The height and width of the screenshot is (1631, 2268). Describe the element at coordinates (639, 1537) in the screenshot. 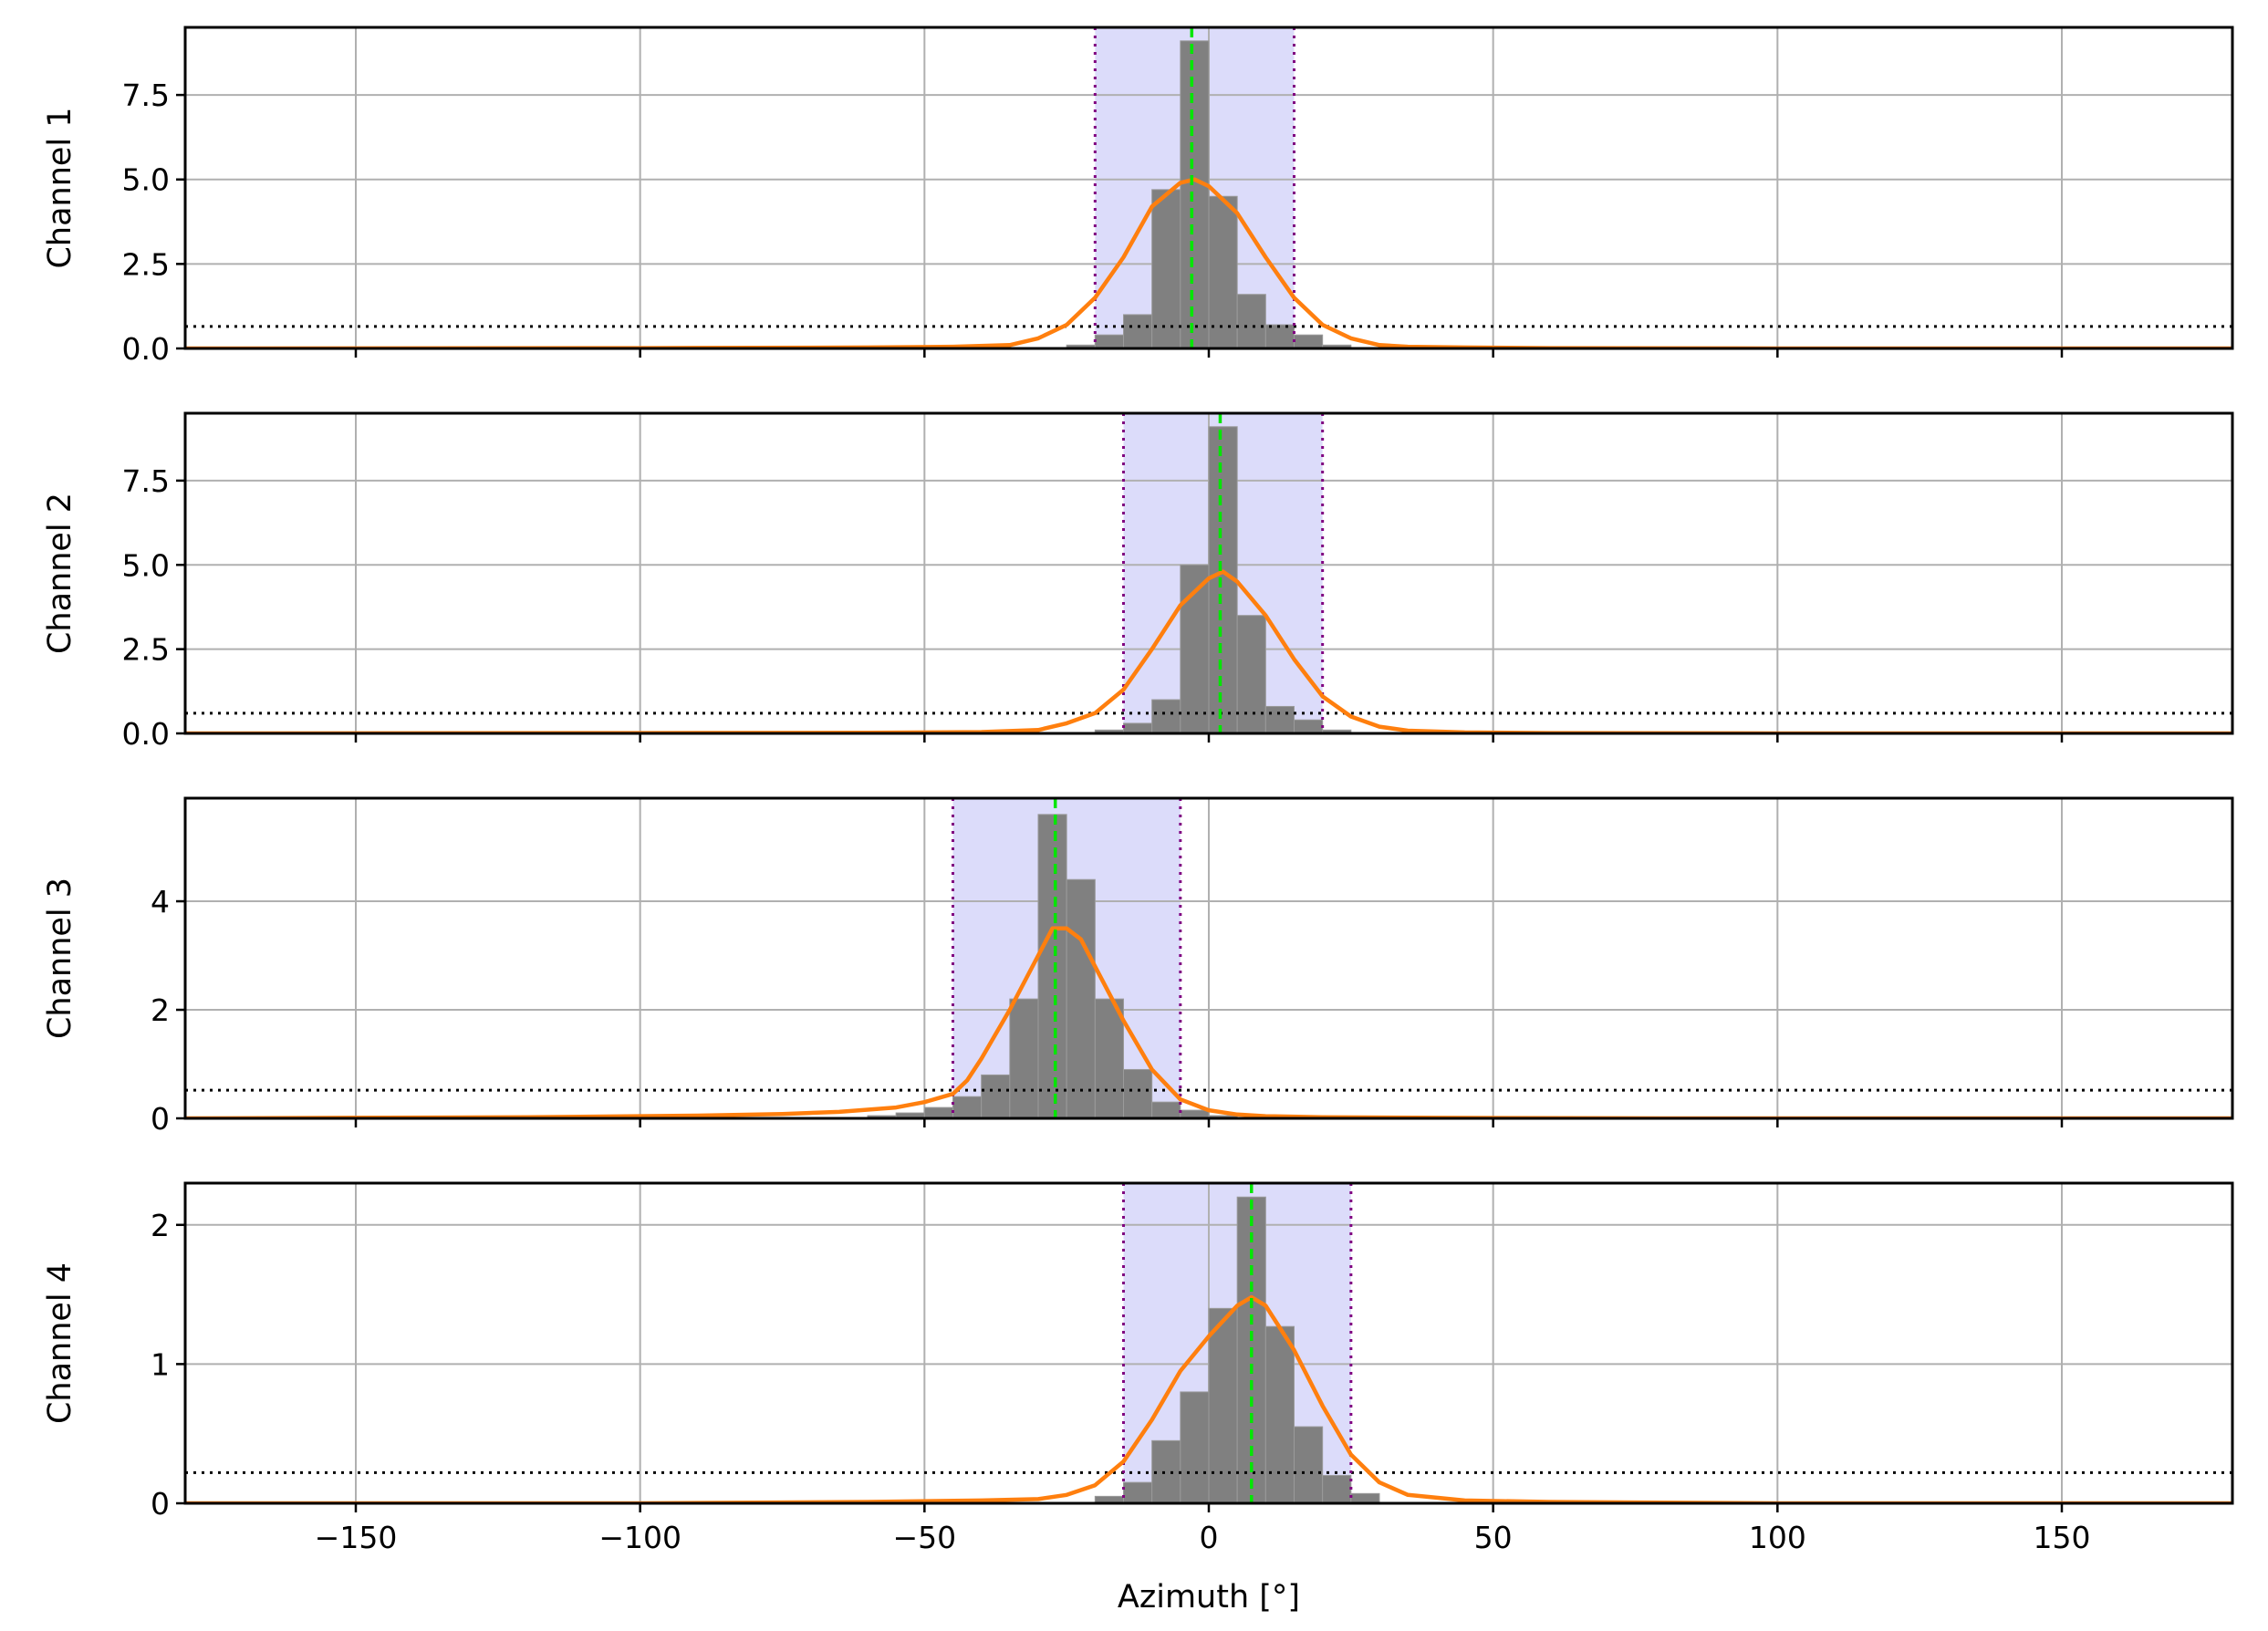

I see `xtick-label: −100` at that location.